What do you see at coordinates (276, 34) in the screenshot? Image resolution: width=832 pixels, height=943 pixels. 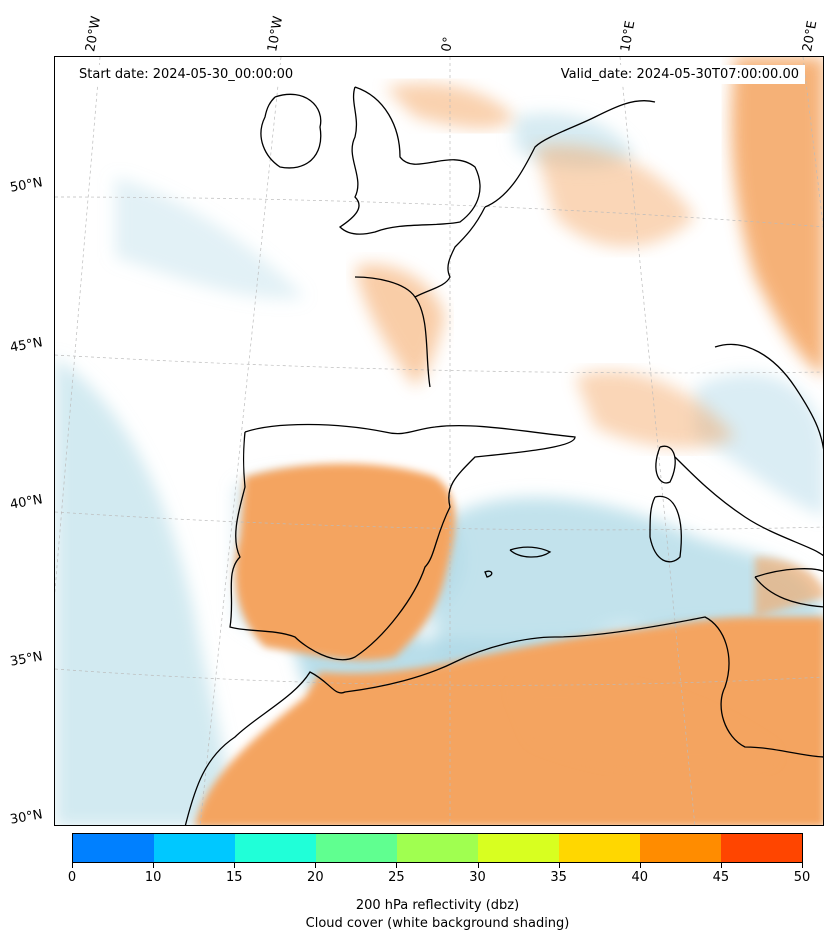 I see `lon-label-10w: 10°W` at bounding box center [276, 34].